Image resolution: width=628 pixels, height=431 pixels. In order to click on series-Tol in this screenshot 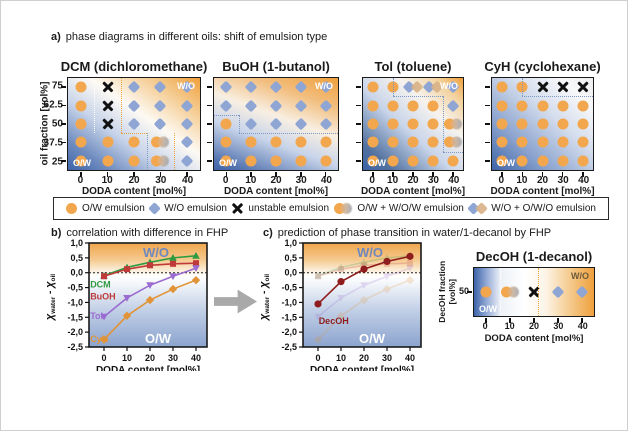, I will do `click(150, 293)`.